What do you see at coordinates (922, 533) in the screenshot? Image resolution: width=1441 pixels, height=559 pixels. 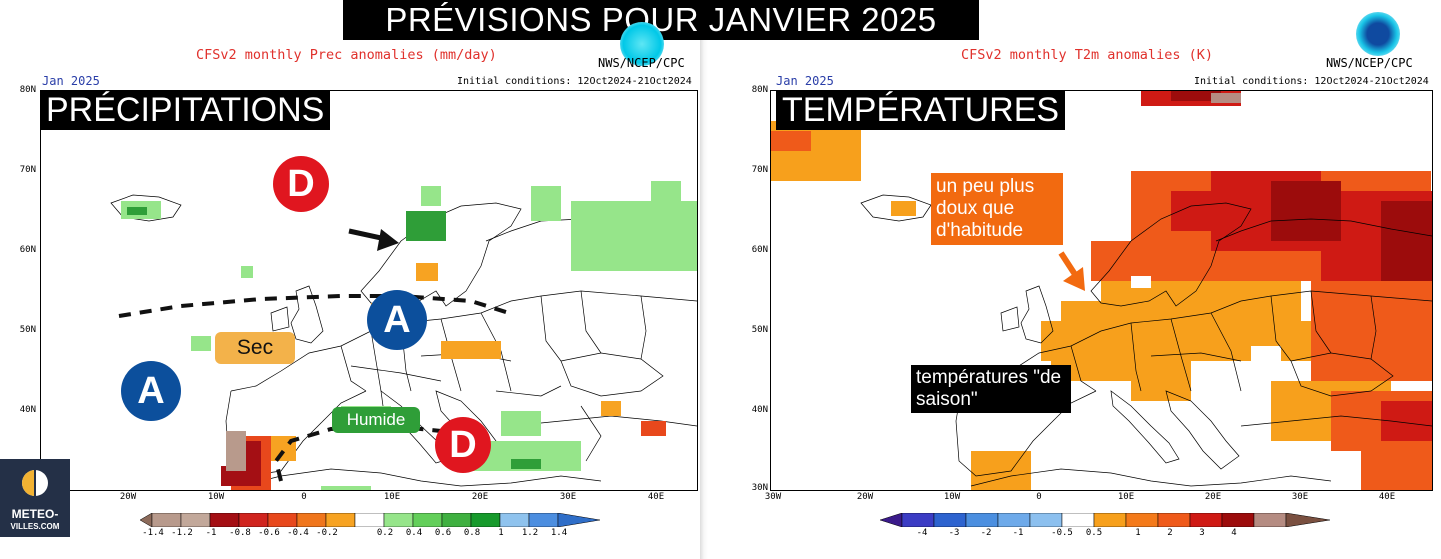 I see `colorbar-tick: -4` at bounding box center [922, 533].